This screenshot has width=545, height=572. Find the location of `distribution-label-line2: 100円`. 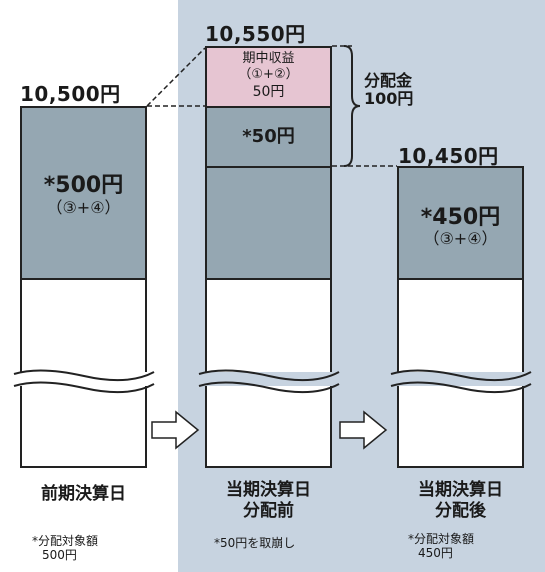

distribution-label-line2: 100円 is located at coordinates (389, 99).